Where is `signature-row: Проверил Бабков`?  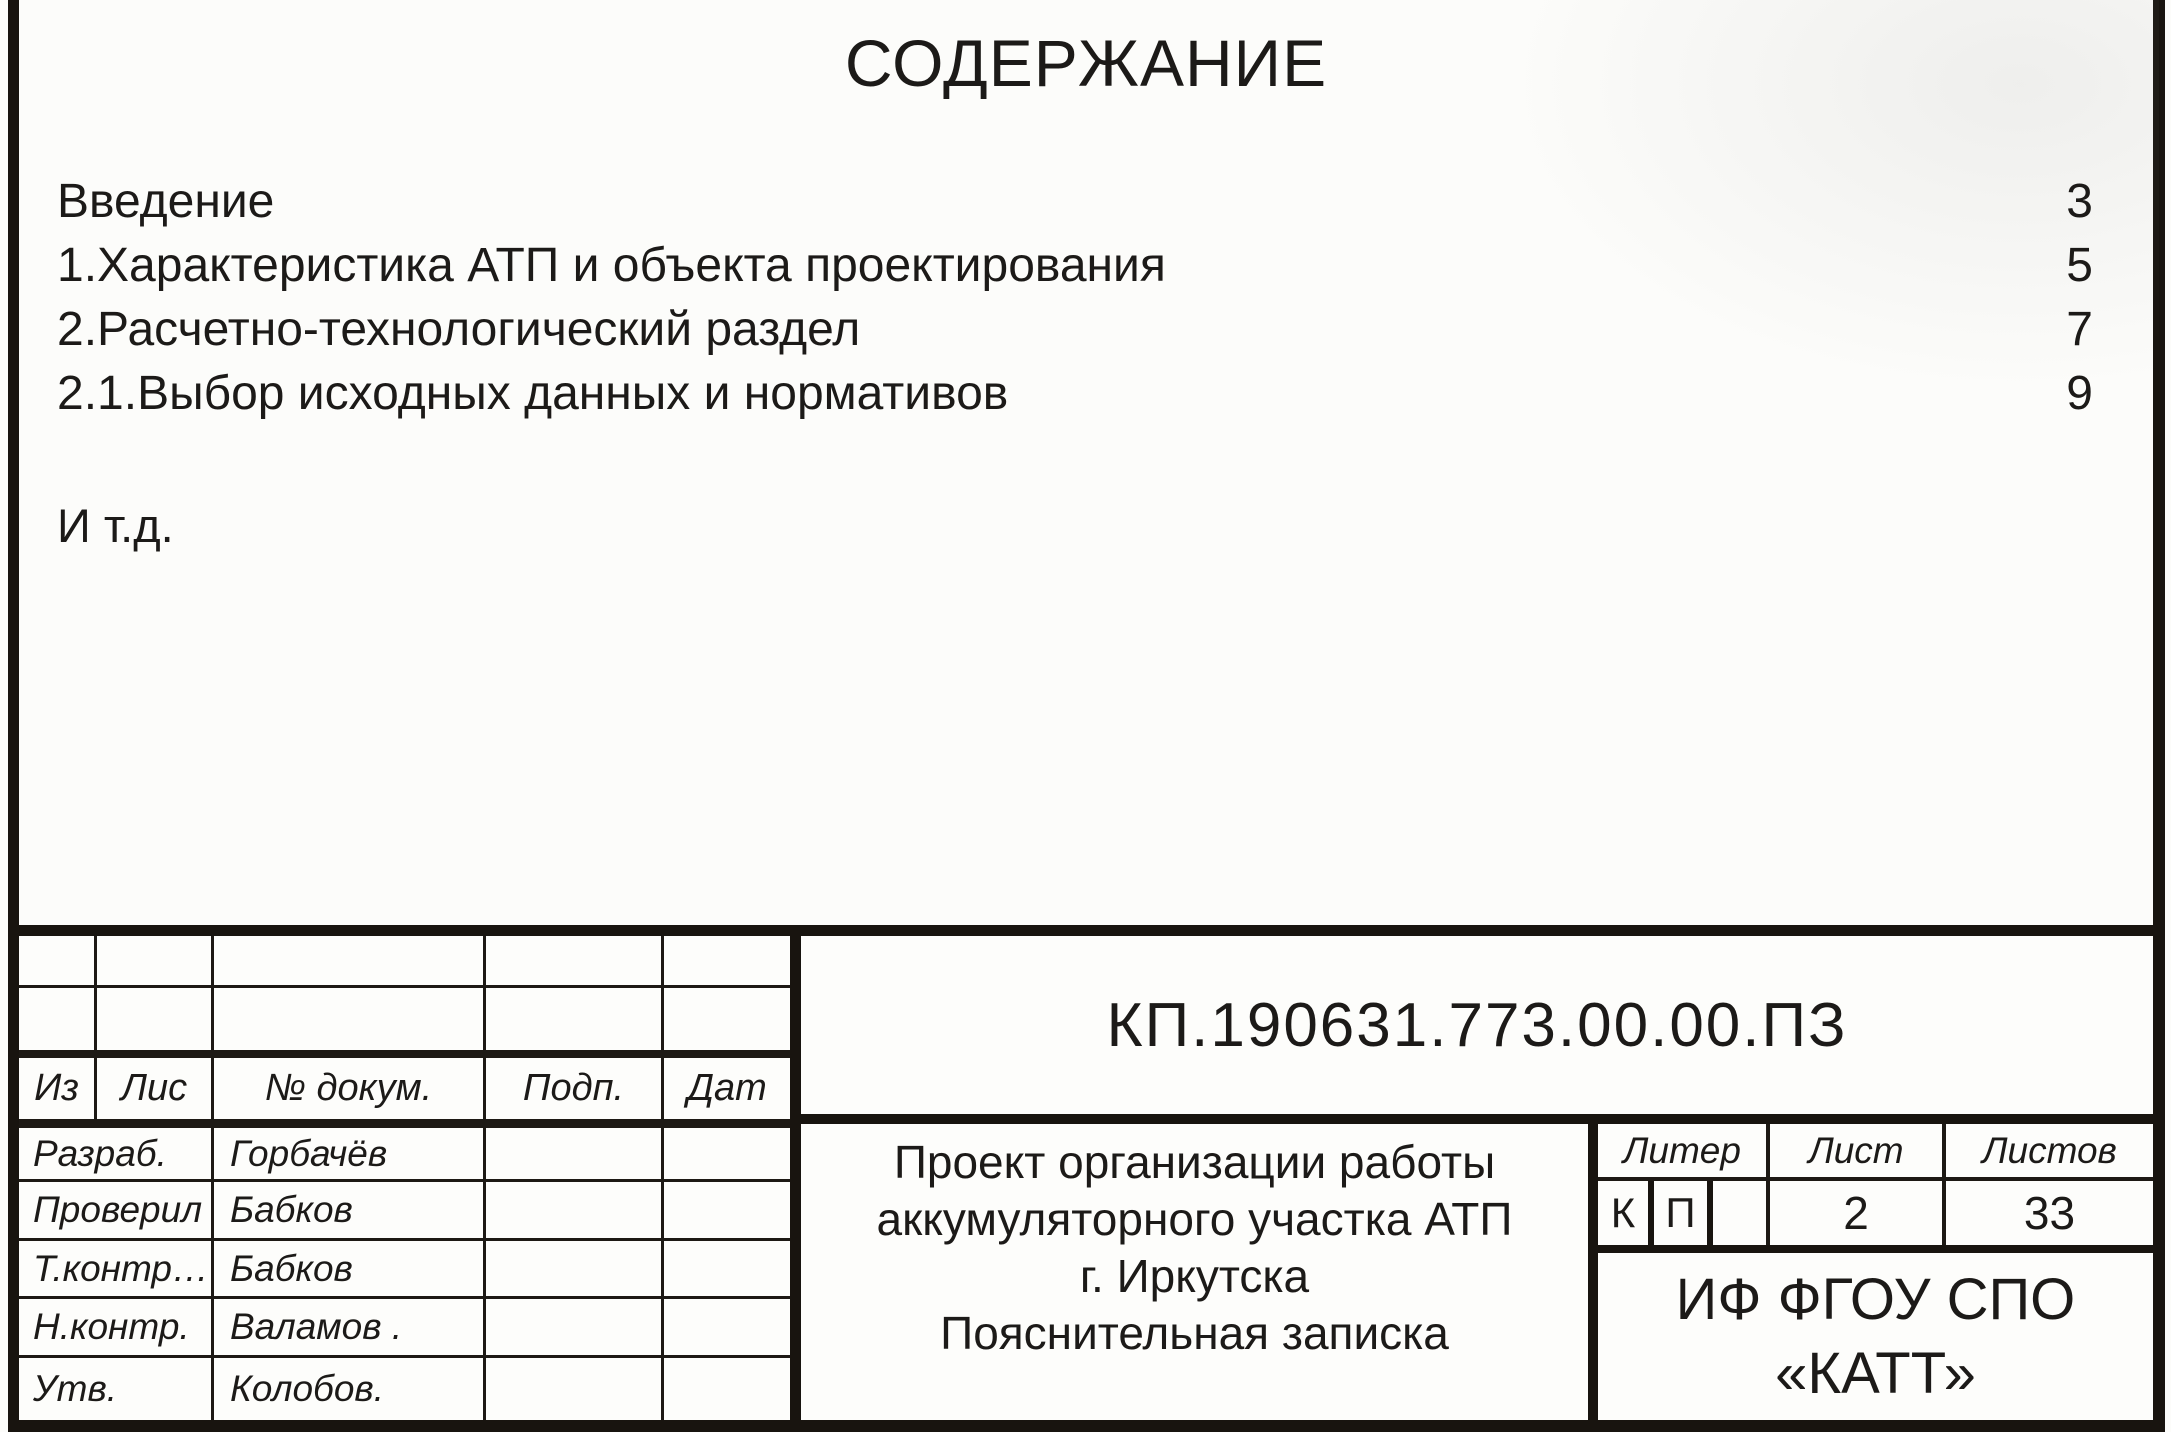 signature-row: Проверил Бабков is located at coordinates (404, 1211).